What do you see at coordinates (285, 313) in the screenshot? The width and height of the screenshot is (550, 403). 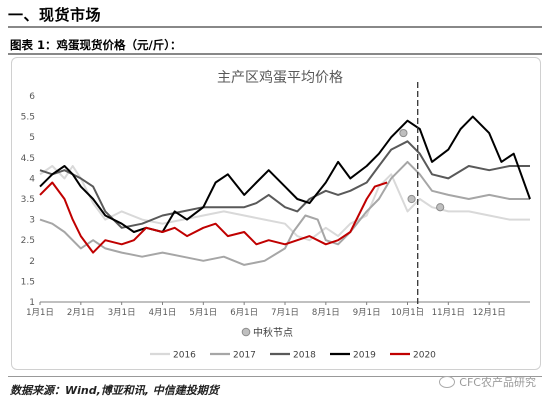 I see `x-tick-label: 7月1日` at bounding box center [285, 313].